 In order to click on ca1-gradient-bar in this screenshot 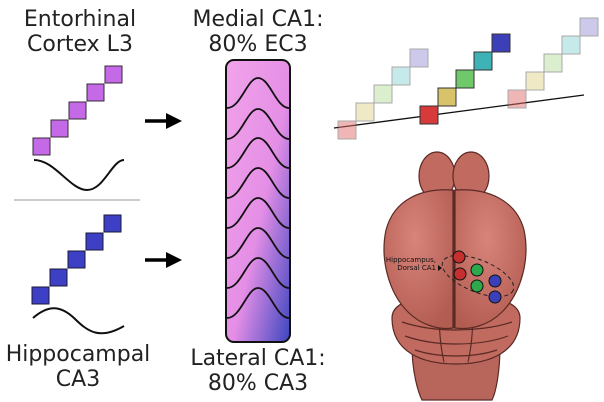, I will do `click(258, 201)`.